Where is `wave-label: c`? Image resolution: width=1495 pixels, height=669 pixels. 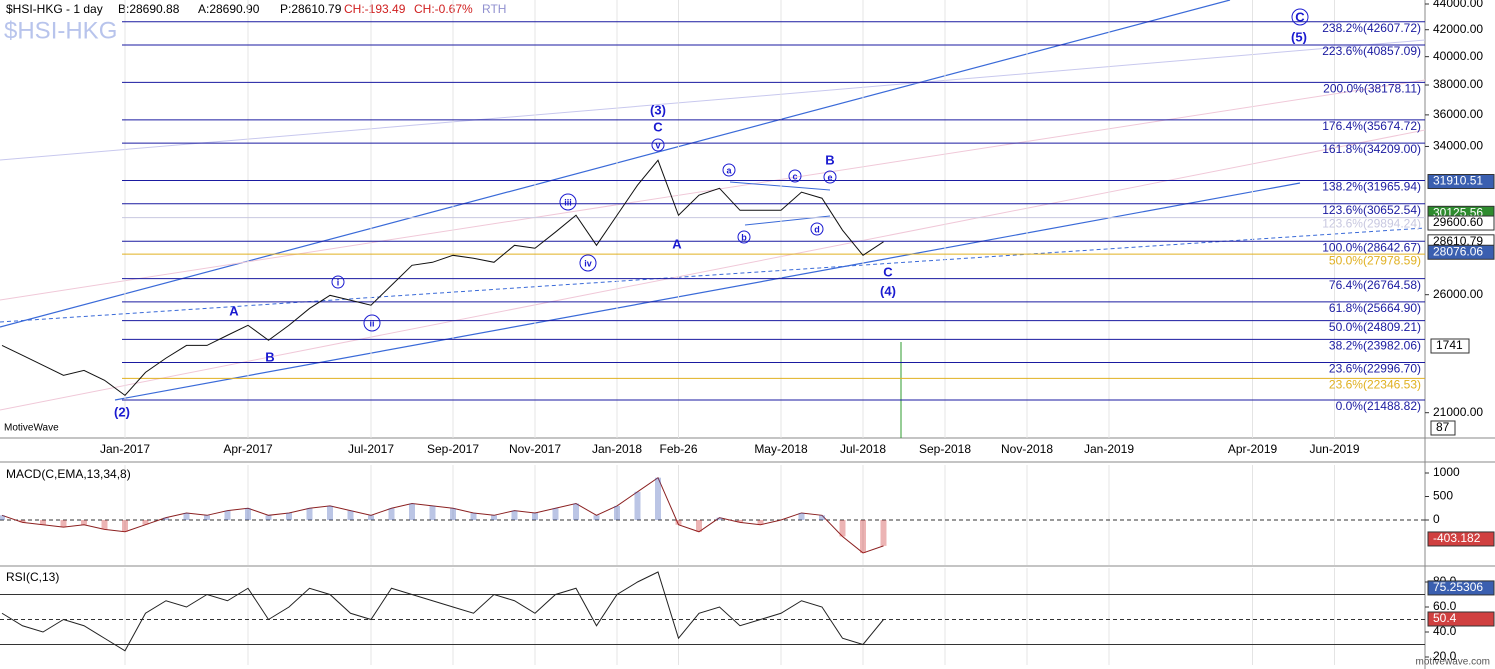 wave-label: c is located at coordinates (794, 176).